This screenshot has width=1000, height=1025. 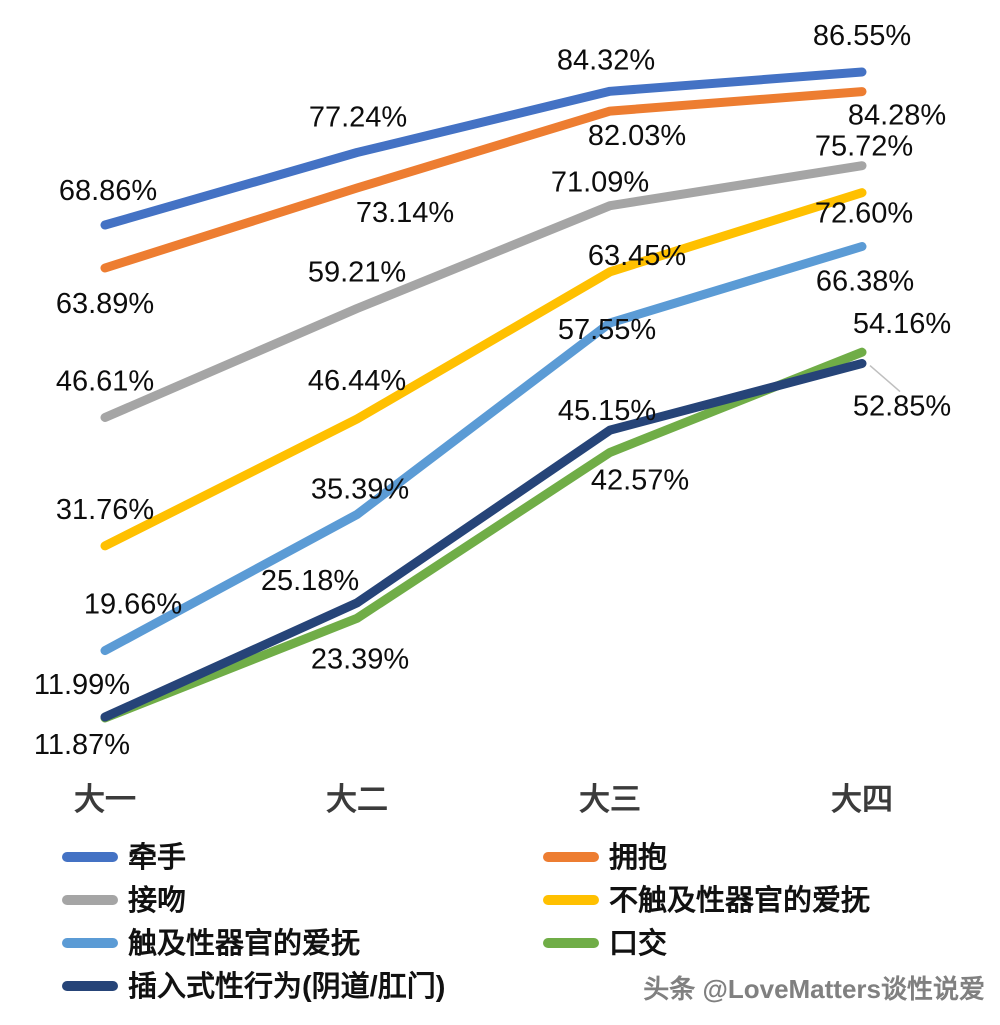 What do you see at coordinates (902, 324) in the screenshot?
I see `data-label: 54.16%` at bounding box center [902, 324].